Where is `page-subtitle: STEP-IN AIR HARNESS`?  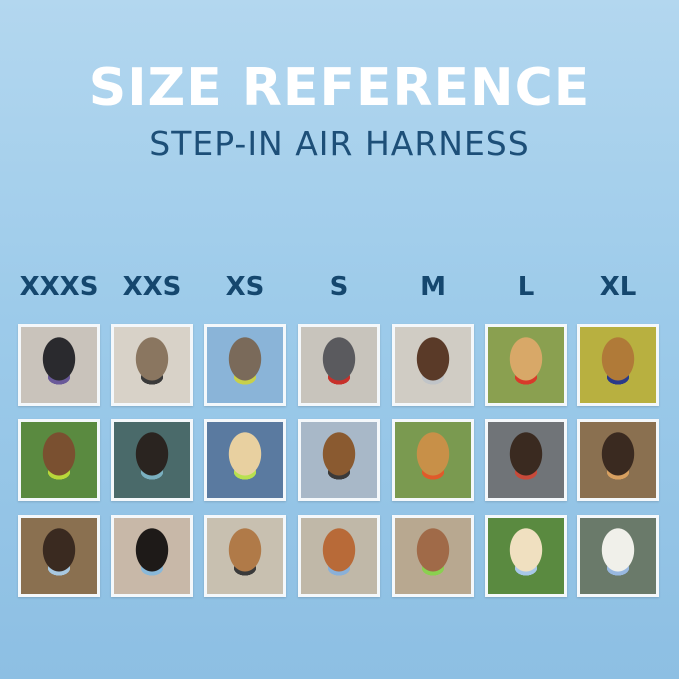
page-subtitle: STEP-IN AIR HARNESS is located at coordinates (339, 143).